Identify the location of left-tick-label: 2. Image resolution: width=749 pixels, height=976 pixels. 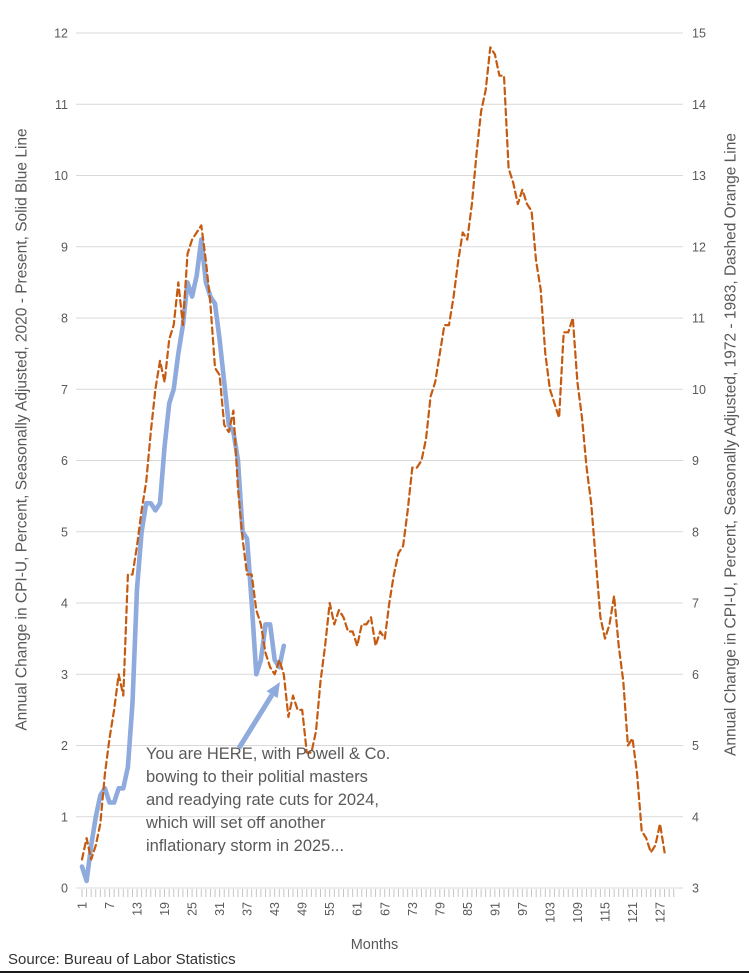
(64, 746).